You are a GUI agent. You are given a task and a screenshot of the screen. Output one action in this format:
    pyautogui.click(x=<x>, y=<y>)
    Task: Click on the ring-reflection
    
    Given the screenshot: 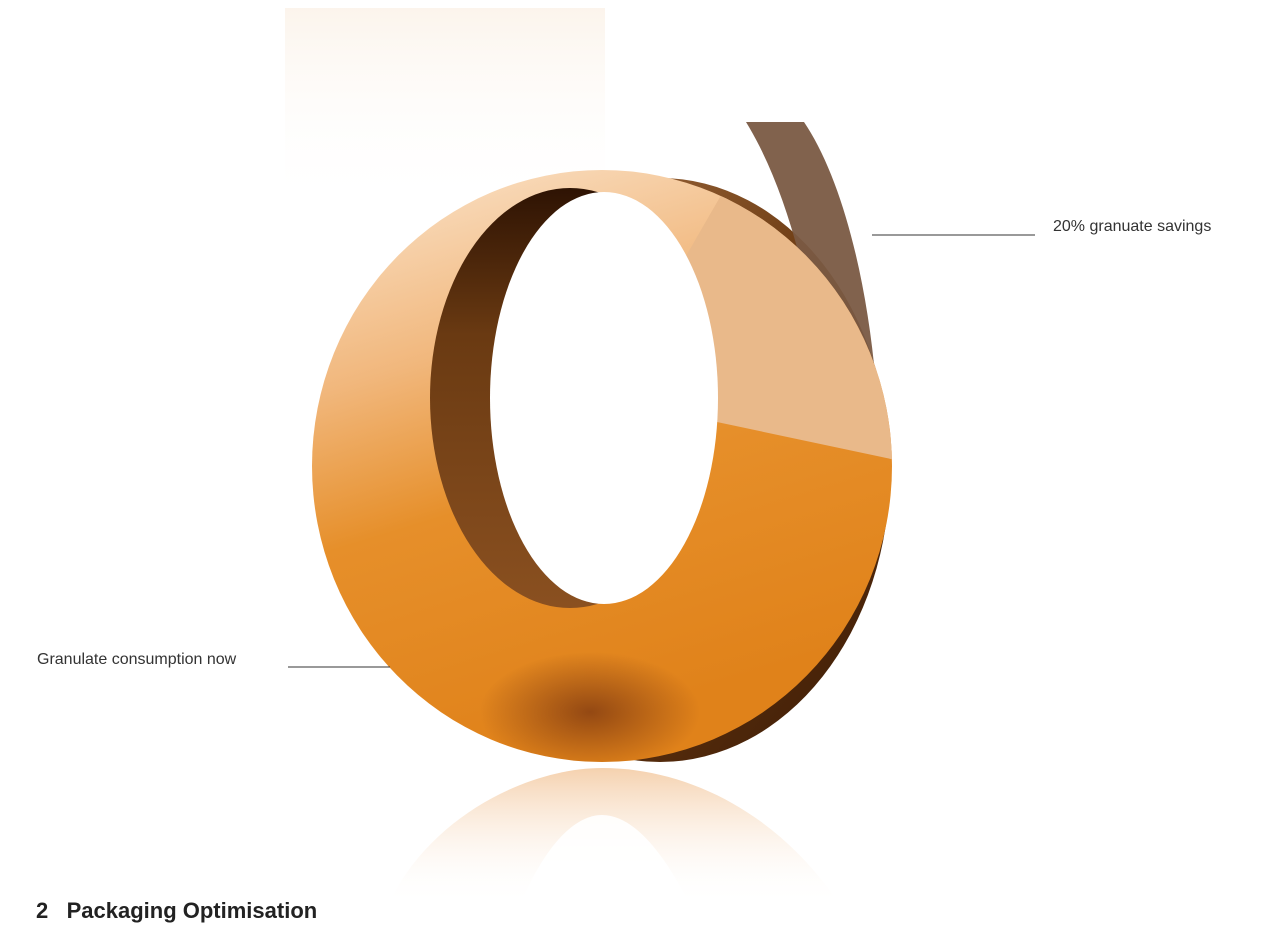 What is the action you would take?
    pyautogui.click(x=614, y=836)
    